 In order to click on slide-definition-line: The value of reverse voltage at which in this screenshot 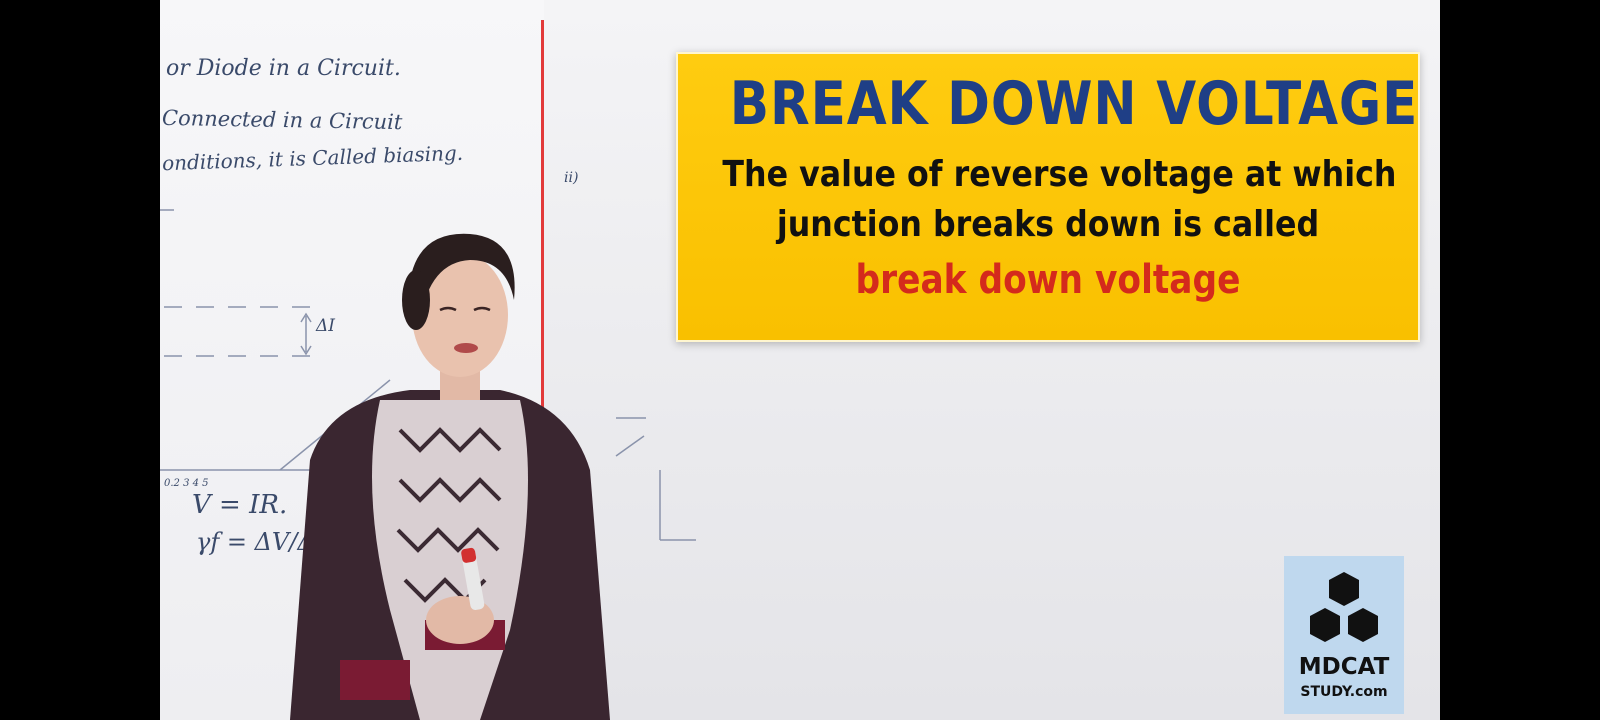, I will do `click(1059, 174)`.